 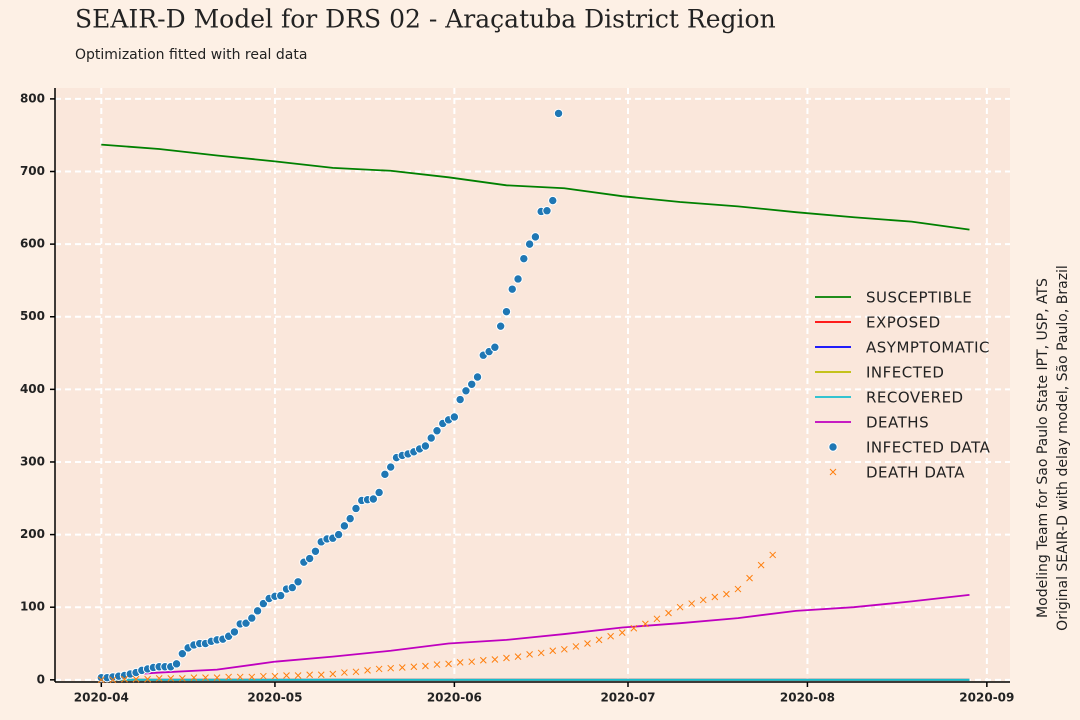 I want to click on y-tick-label: 800, so click(x=32, y=98).